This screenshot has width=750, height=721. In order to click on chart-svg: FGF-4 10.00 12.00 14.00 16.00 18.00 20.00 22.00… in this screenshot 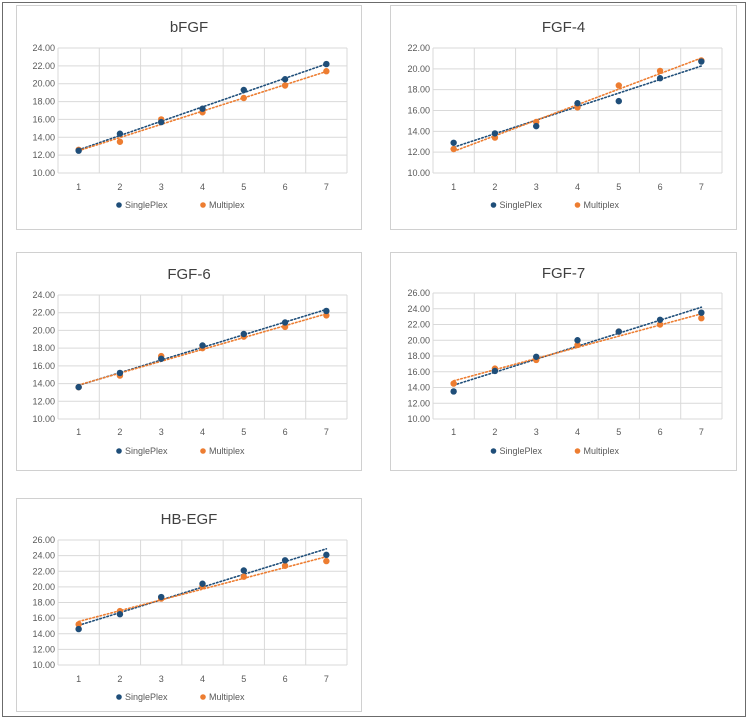, I will do `click(565, 114)`.